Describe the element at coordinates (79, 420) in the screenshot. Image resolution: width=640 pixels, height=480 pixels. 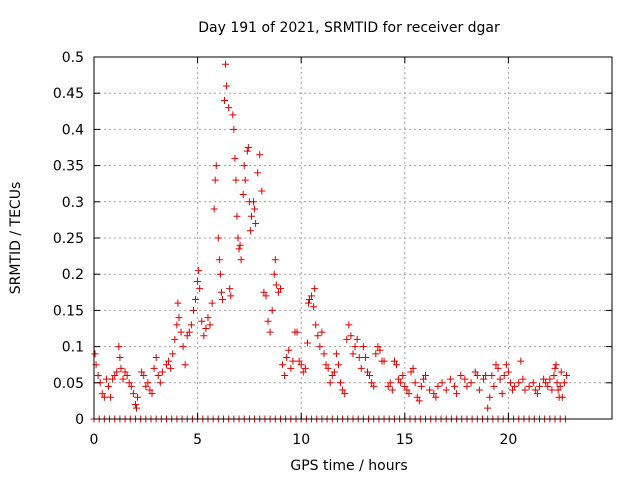
I see `y-tick-label: 0` at that location.